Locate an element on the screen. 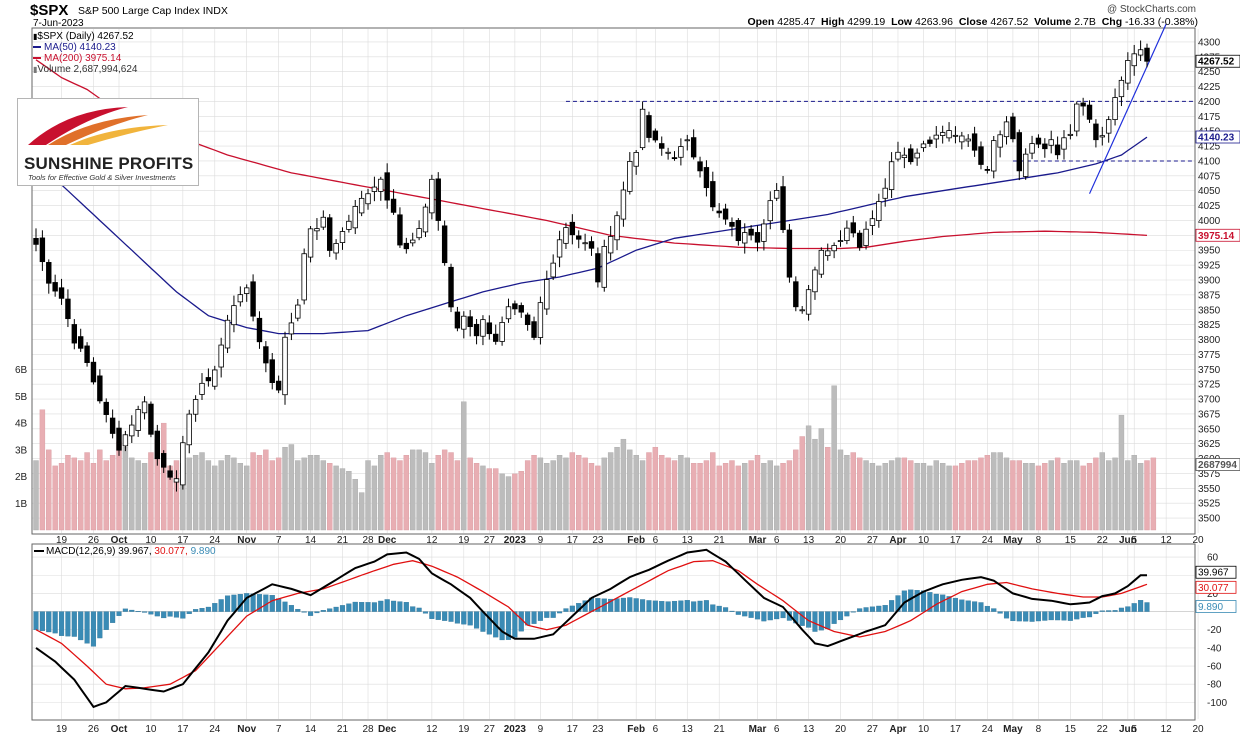  price-tick-label: 4050 is located at coordinates (1209, 191).